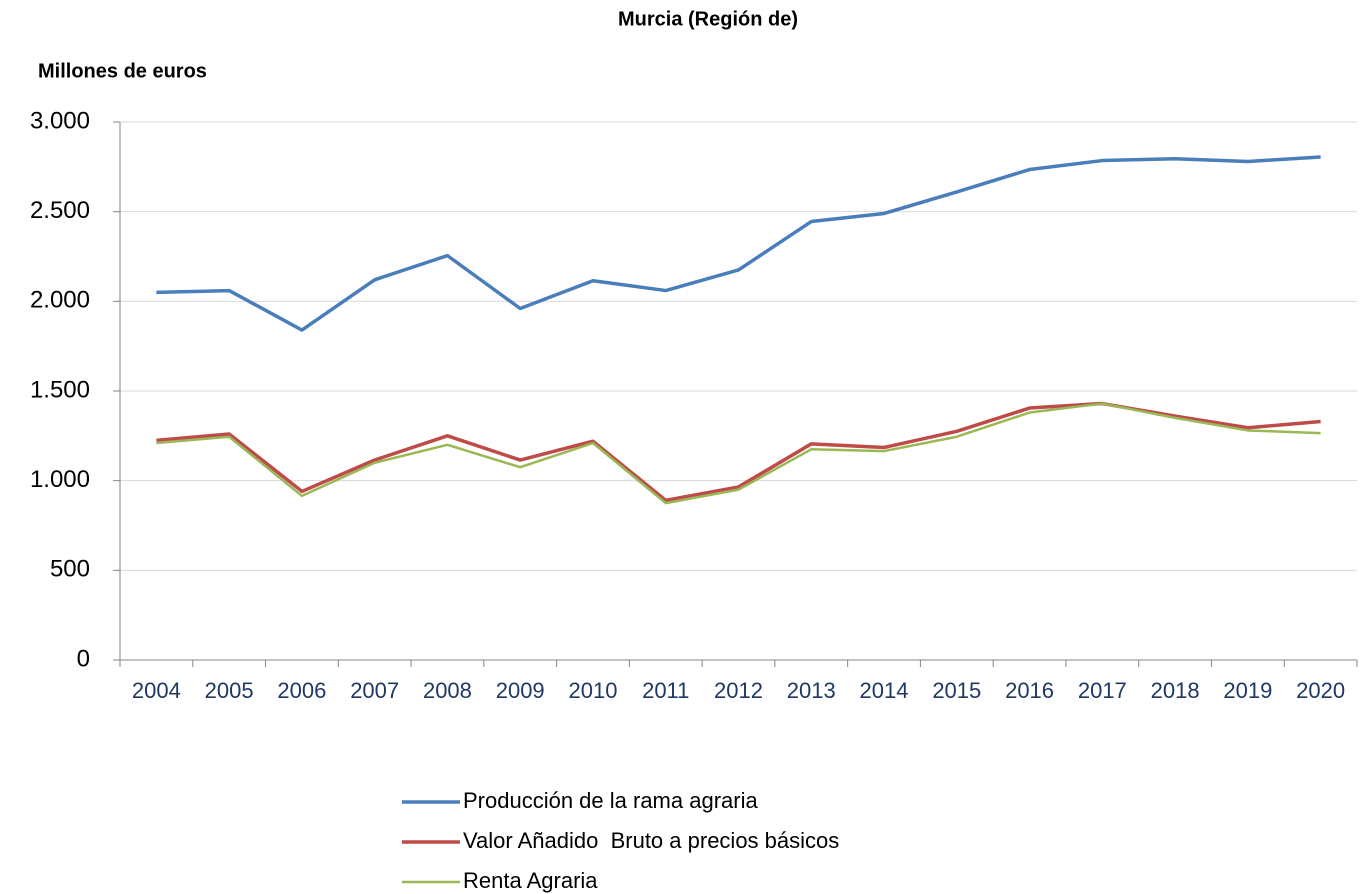 This screenshot has width=1360, height=894. Describe the element at coordinates (229, 690) in the screenshot. I see `x-tick-label: 2005` at that location.